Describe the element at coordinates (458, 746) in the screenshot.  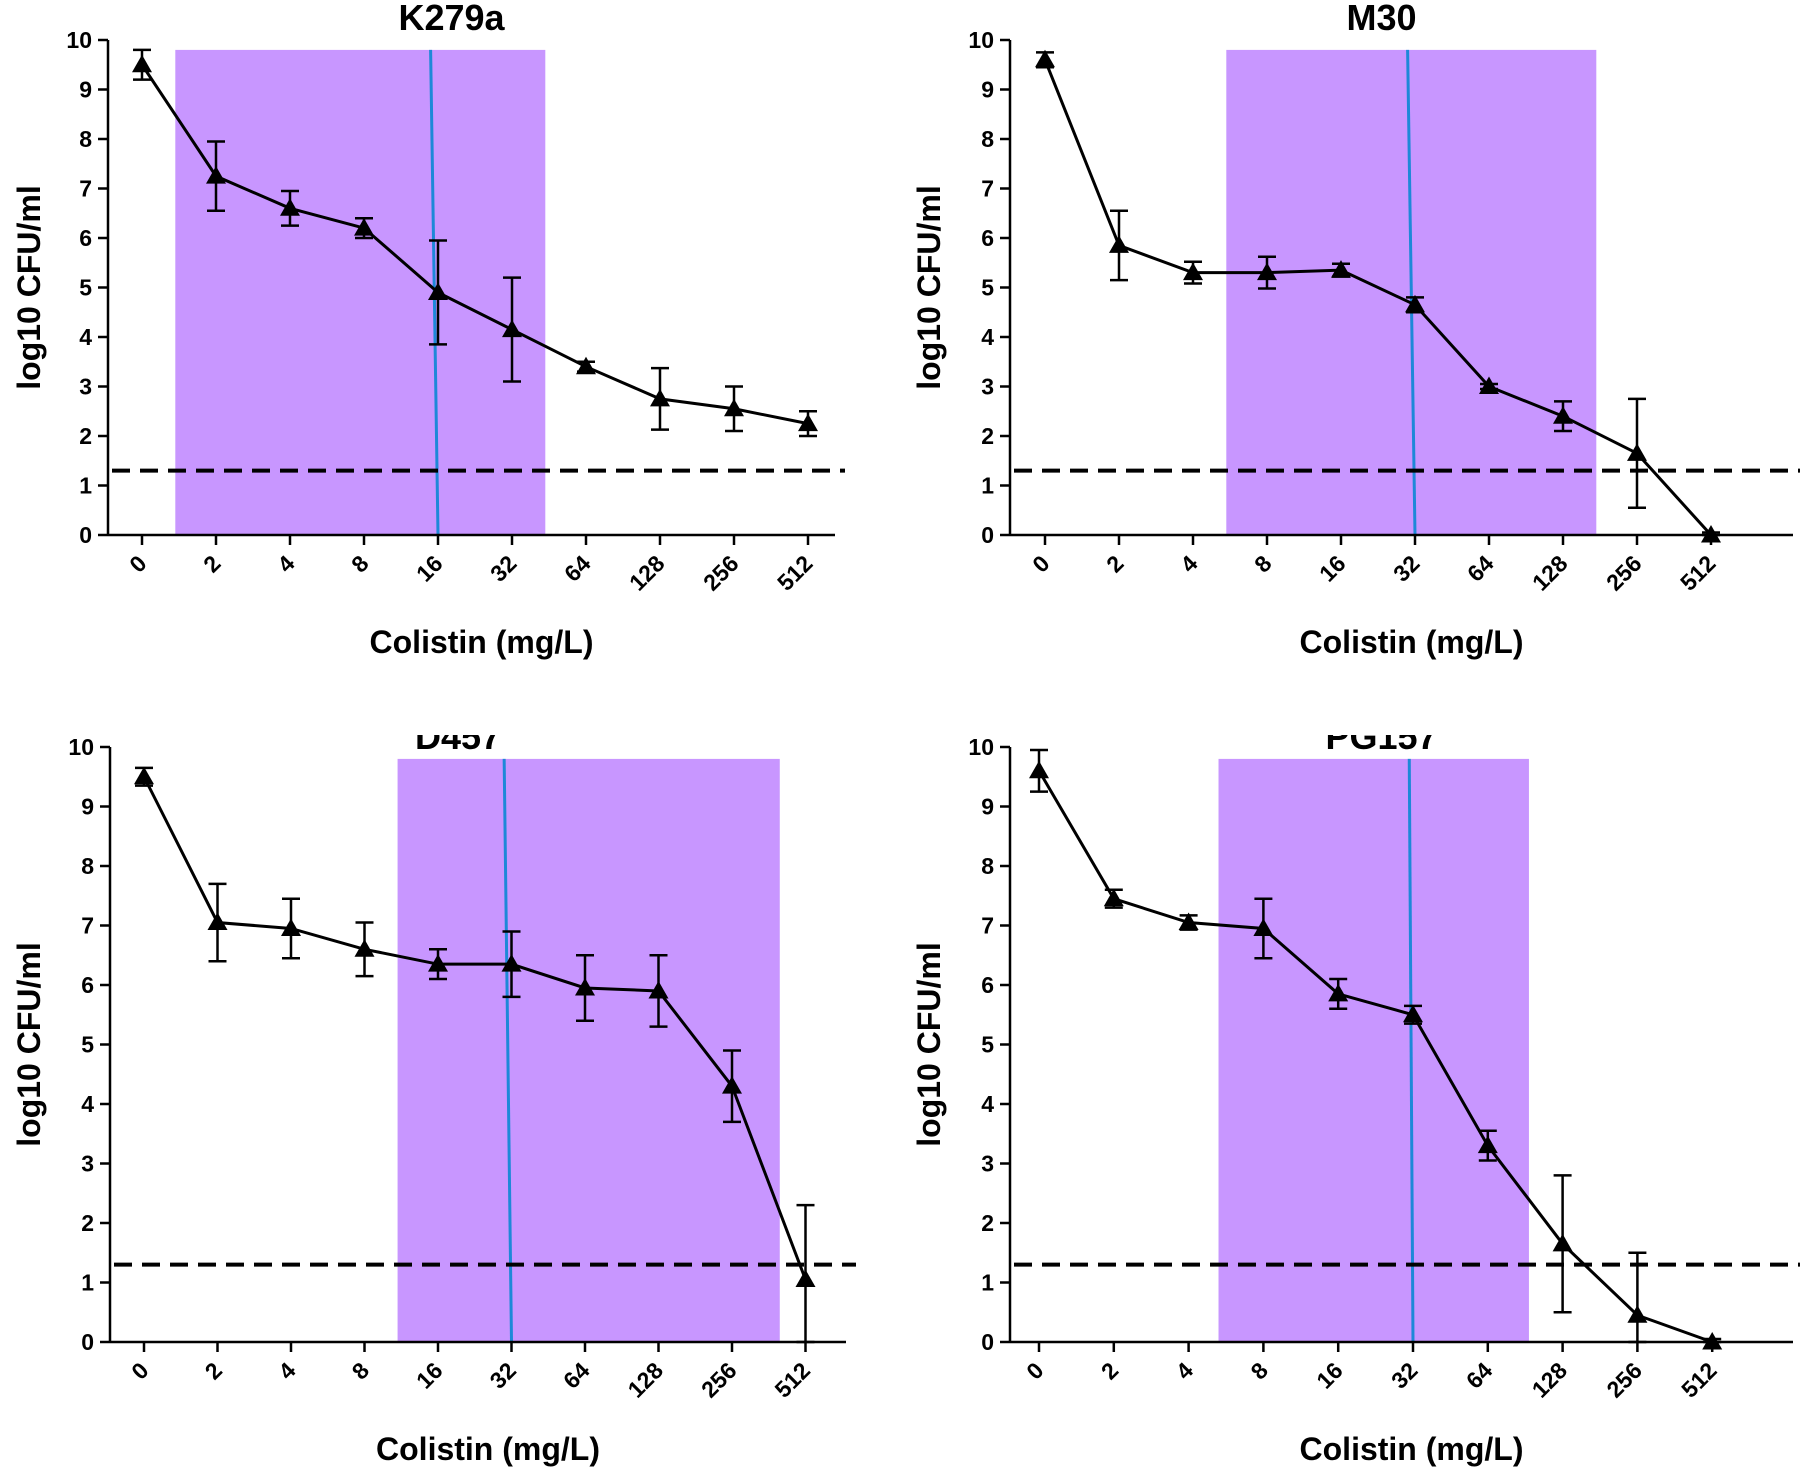
I see `d457-title: D457` at that location.